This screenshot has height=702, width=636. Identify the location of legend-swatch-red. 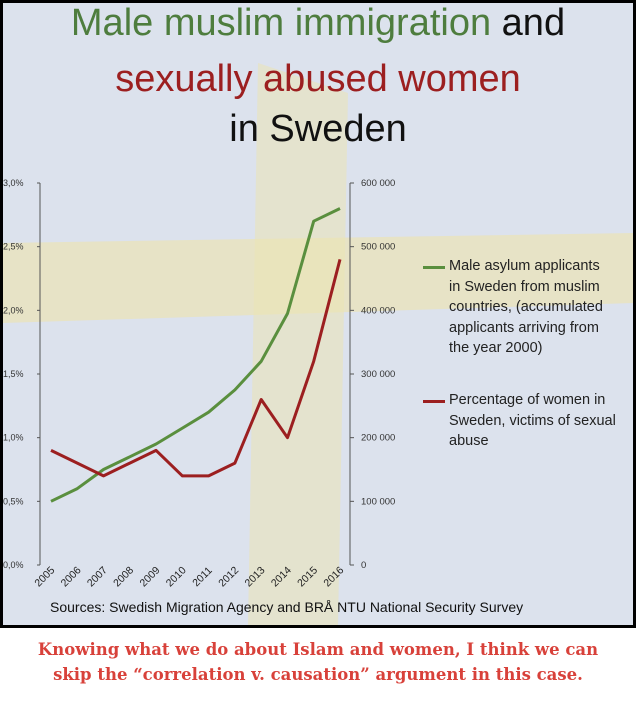
(434, 401).